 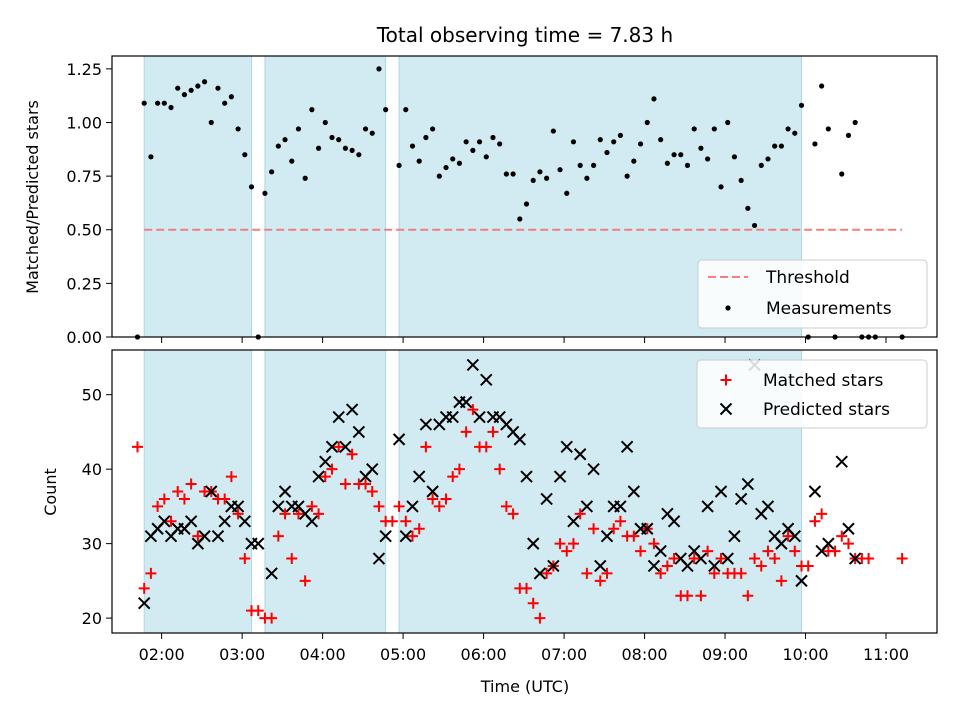 I want to click on time-x-tick-label-1: 03:00, so click(x=242, y=654).